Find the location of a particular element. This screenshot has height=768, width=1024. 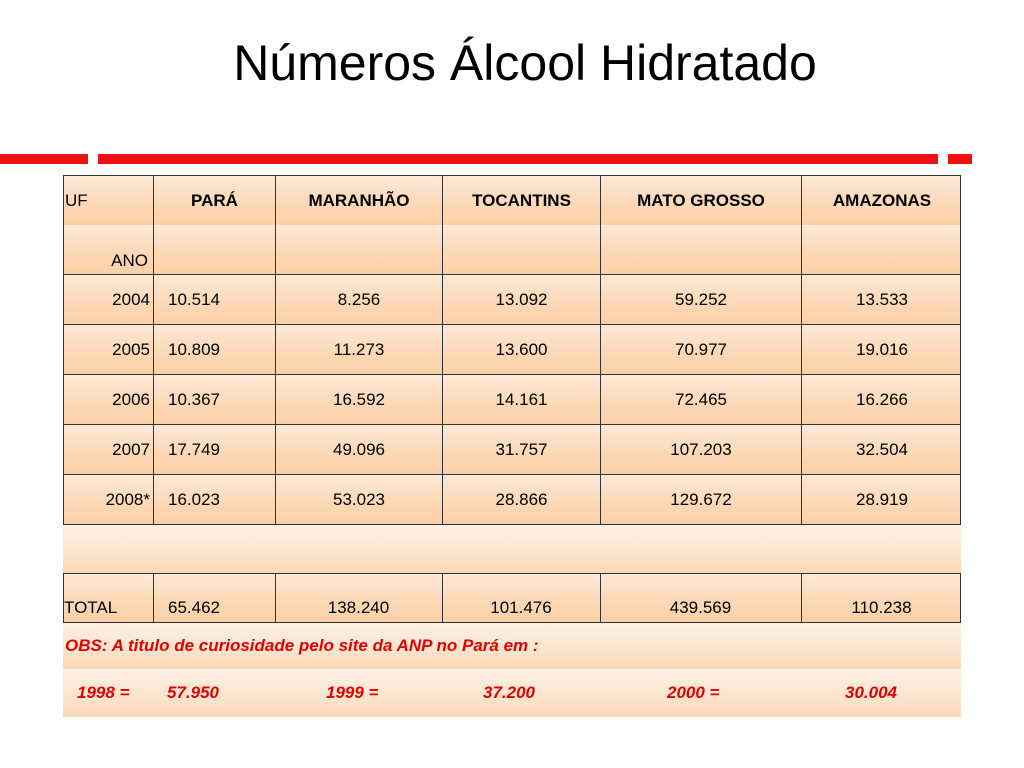

value-cell: 72.465 is located at coordinates (700, 399).